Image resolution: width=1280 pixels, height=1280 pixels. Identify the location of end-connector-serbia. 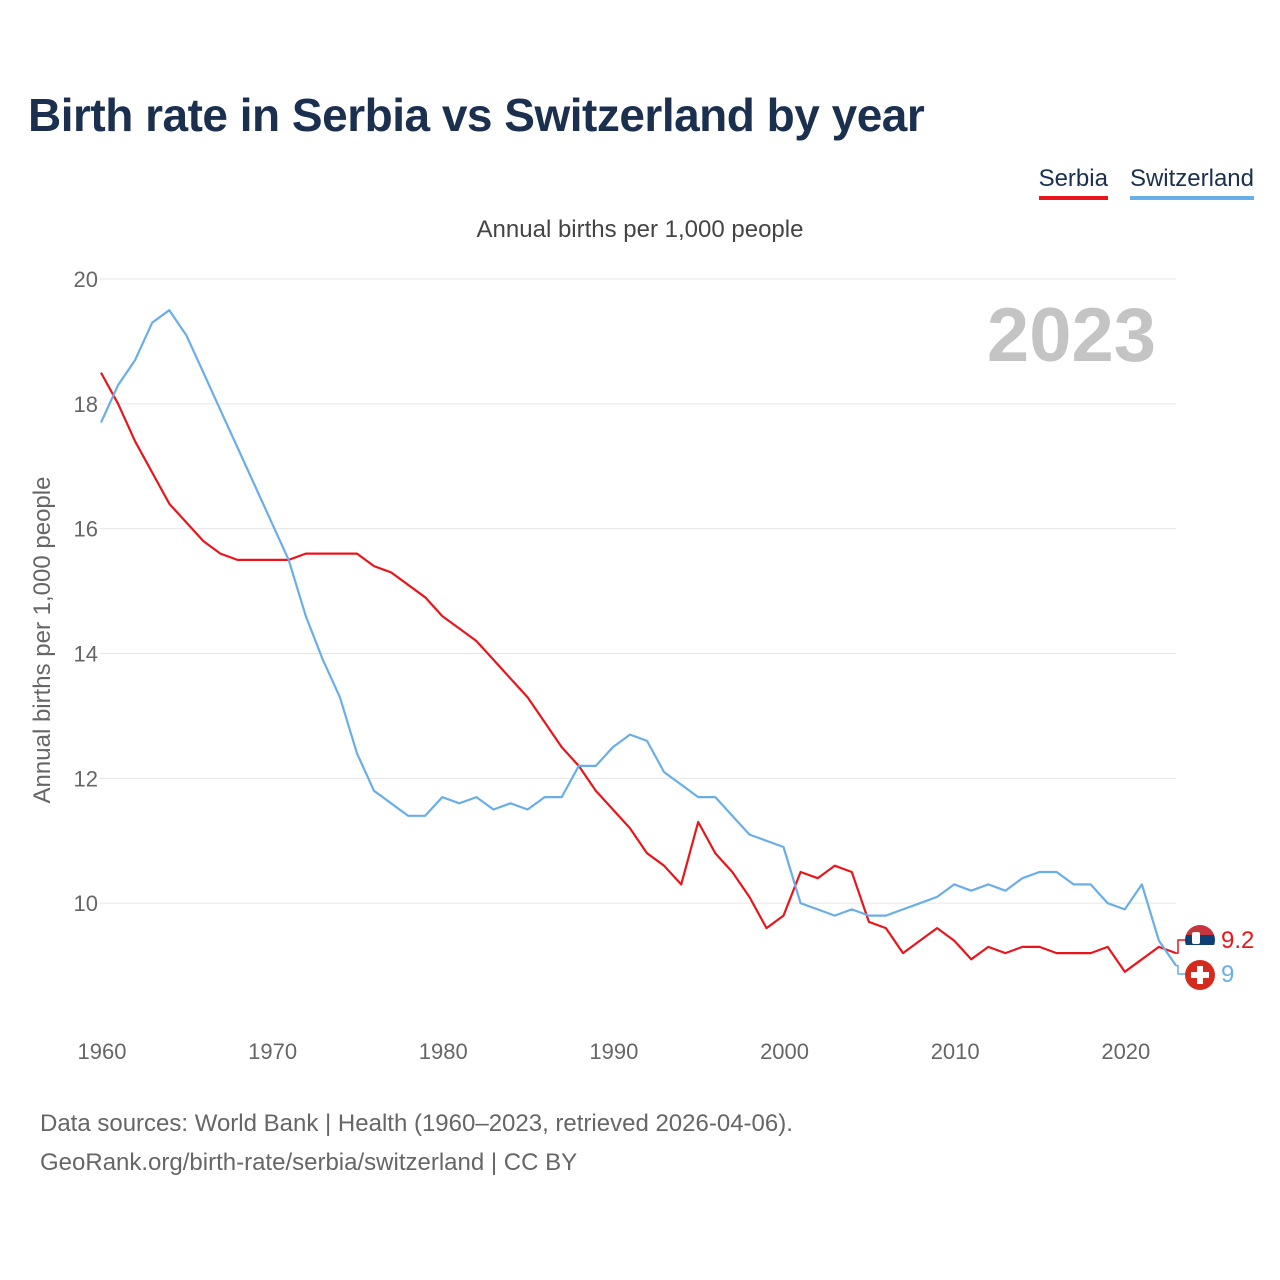
(1181, 946).